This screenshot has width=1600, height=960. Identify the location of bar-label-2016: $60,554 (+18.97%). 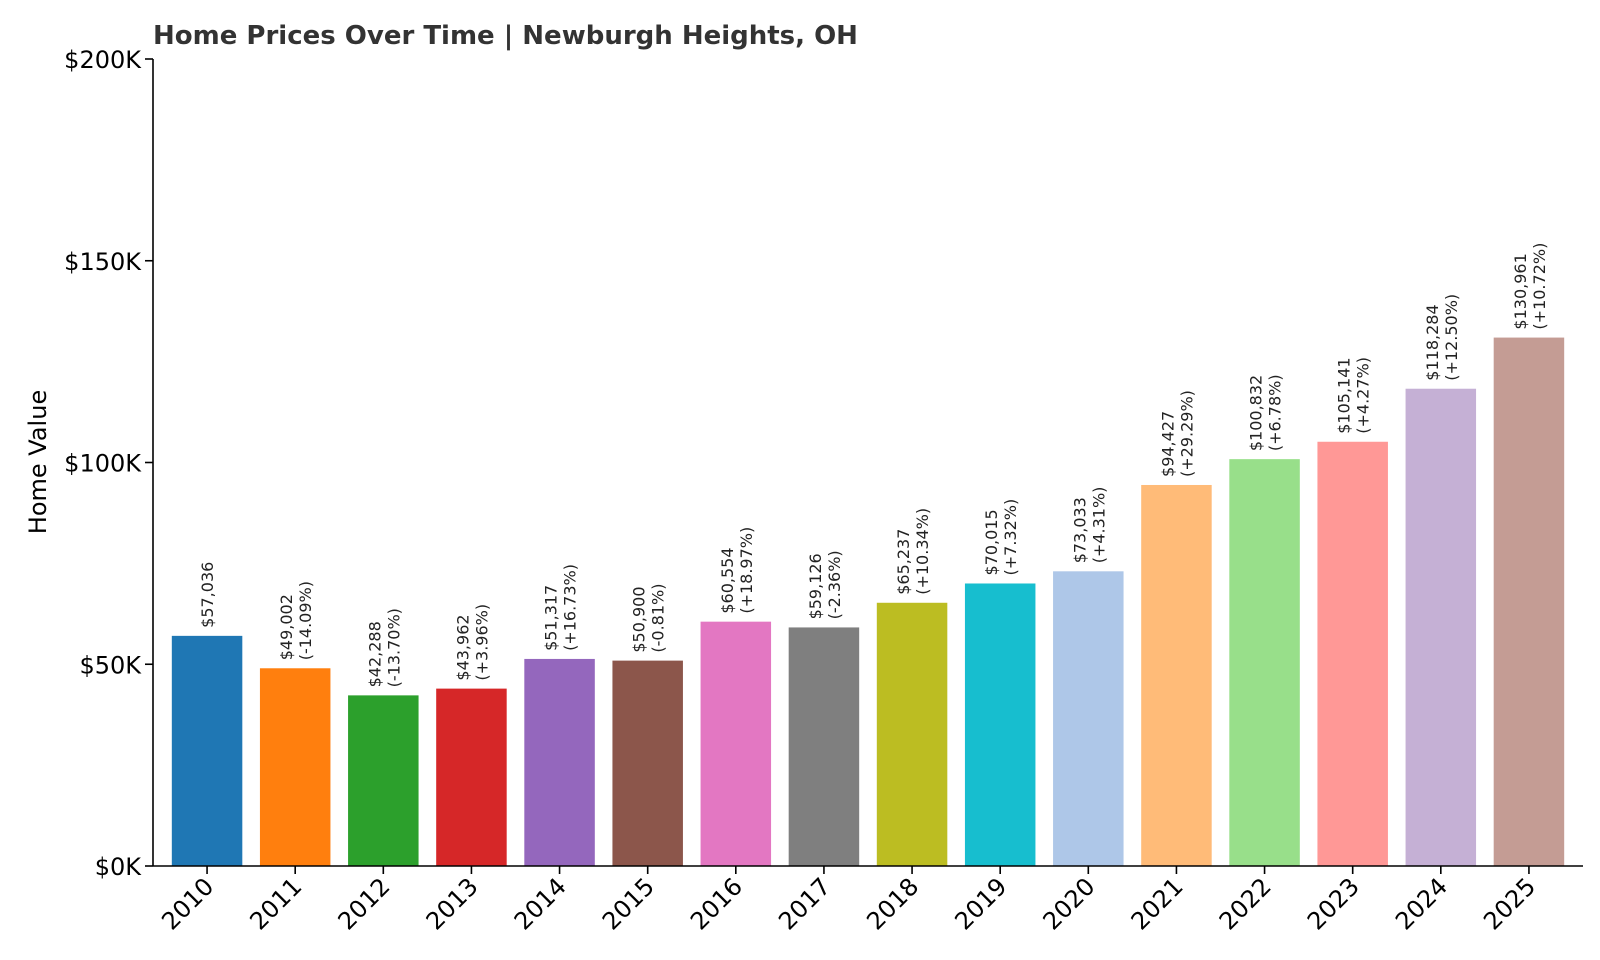
(737, 570).